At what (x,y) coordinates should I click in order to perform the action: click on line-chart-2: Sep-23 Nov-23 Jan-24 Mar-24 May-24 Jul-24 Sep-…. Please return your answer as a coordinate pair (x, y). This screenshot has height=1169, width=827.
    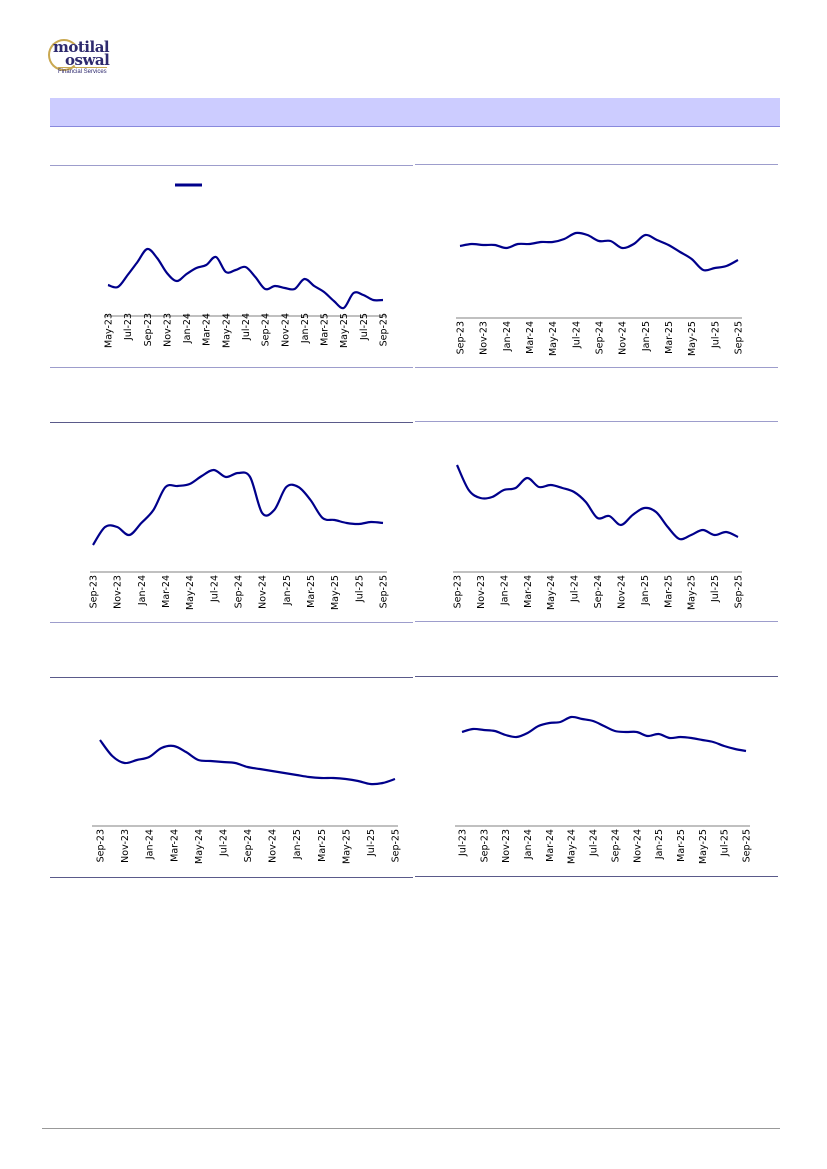
    Looking at the image, I should click on (600, 293).